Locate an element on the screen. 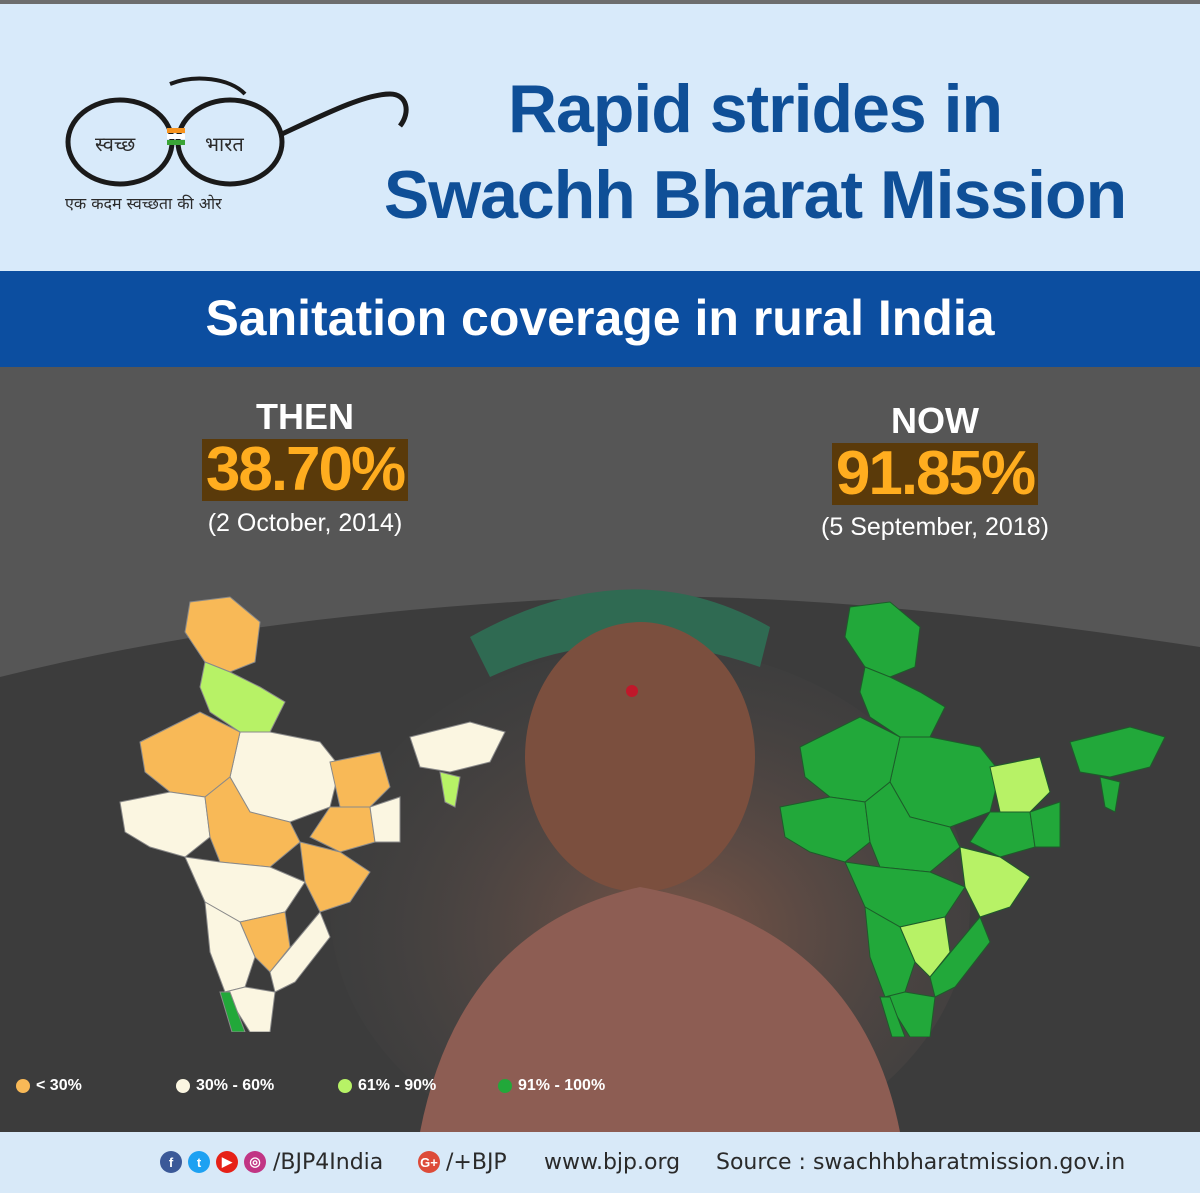 The width and height of the screenshot is (1200, 1193). map-2014-odisha is located at coordinates (335, 877).